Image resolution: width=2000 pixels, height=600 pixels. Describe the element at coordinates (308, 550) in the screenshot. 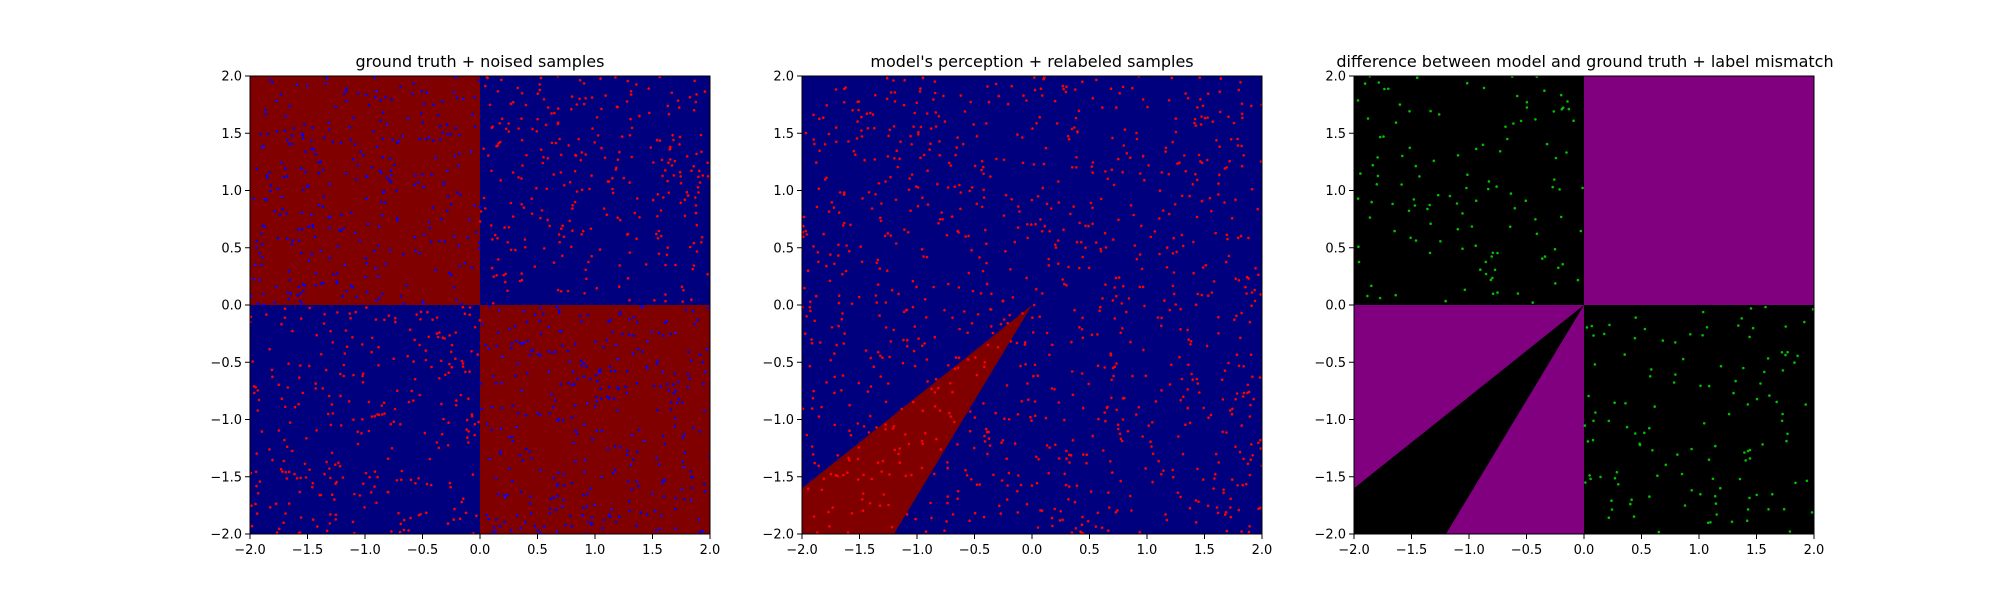

I see `x-tick-label: −1.5` at that location.